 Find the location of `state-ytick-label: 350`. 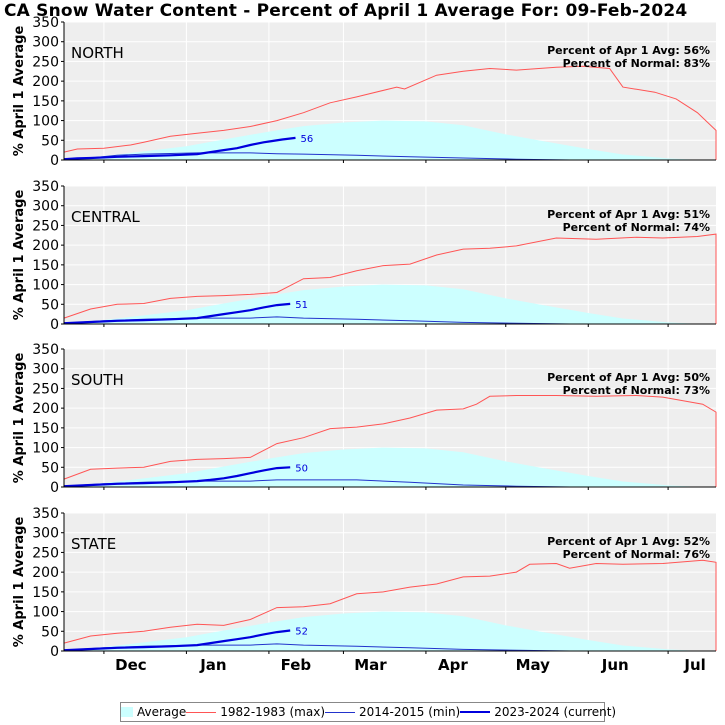

state-ytick-label: 350 is located at coordinates (45, 514).